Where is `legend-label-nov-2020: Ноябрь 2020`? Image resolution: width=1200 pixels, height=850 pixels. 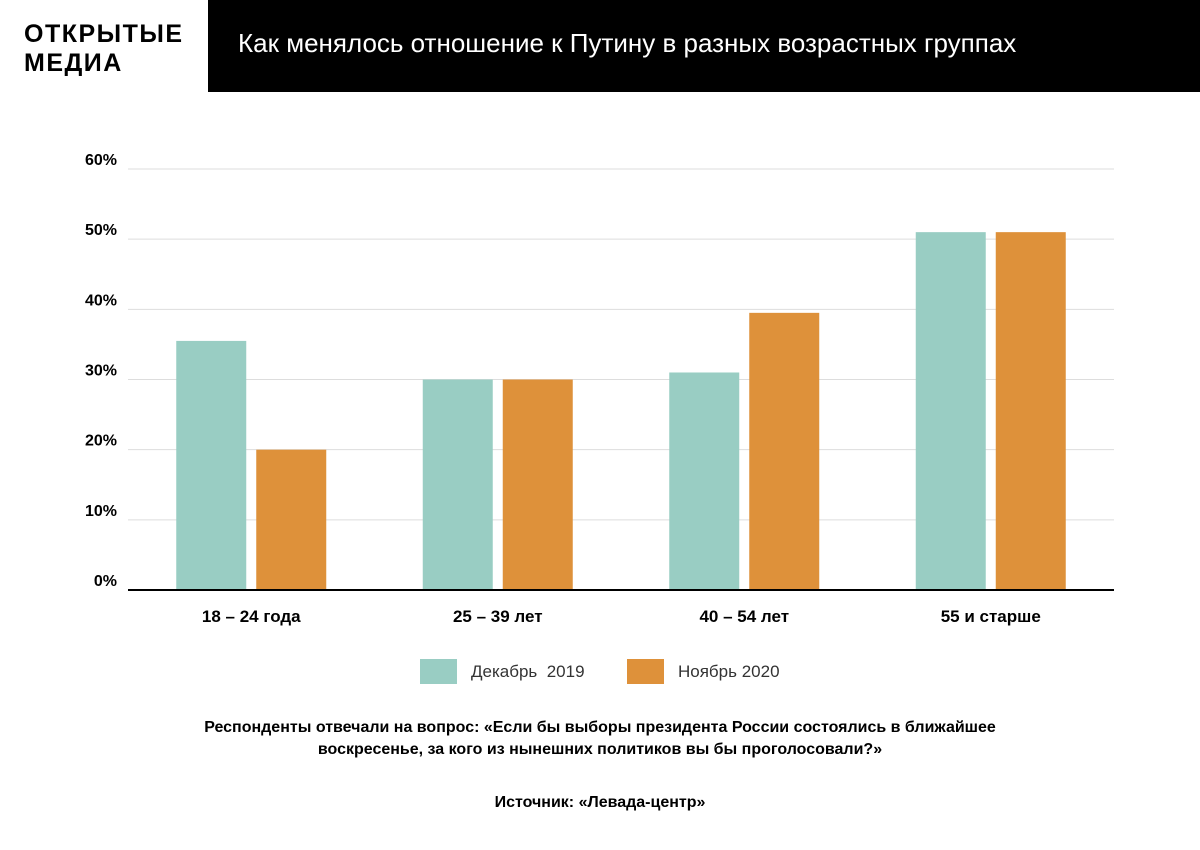 legend-label-nov-2020: Ноябрь 2020 is located at coordinates (729, 671).